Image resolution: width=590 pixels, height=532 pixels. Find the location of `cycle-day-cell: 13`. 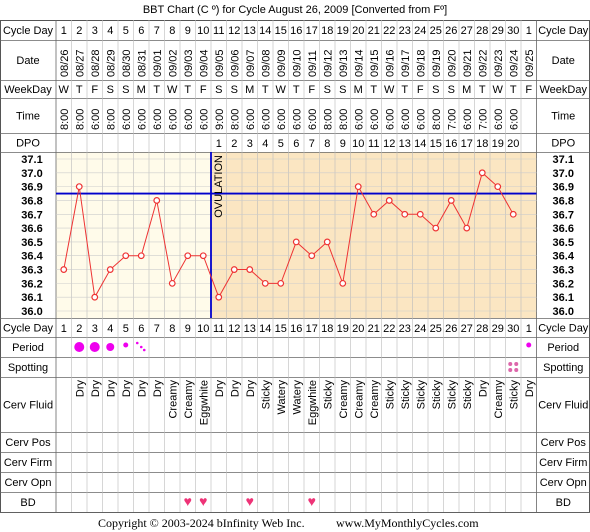

cycle-day-cell: 13 is located at coordinates (250, 31).